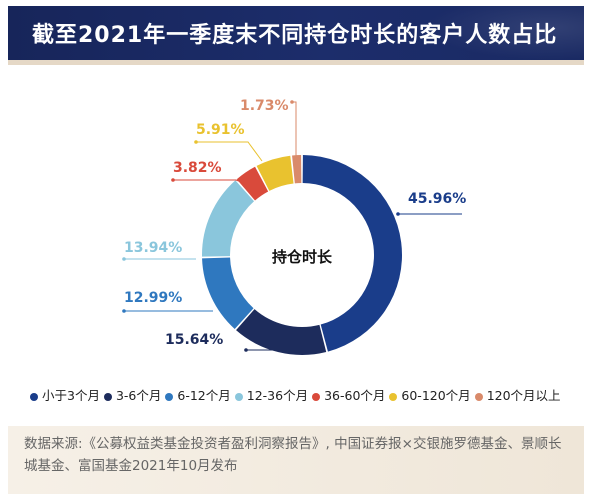  Describe the element at coordinates (153, 298) in the screenshot. I see `value-label-3: 12.99%` at that location.